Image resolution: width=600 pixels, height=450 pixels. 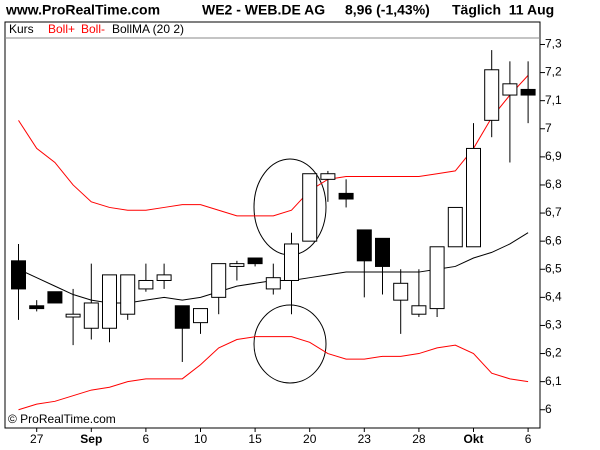 I want to click on annotation-circle, so click(x=290, y=344).